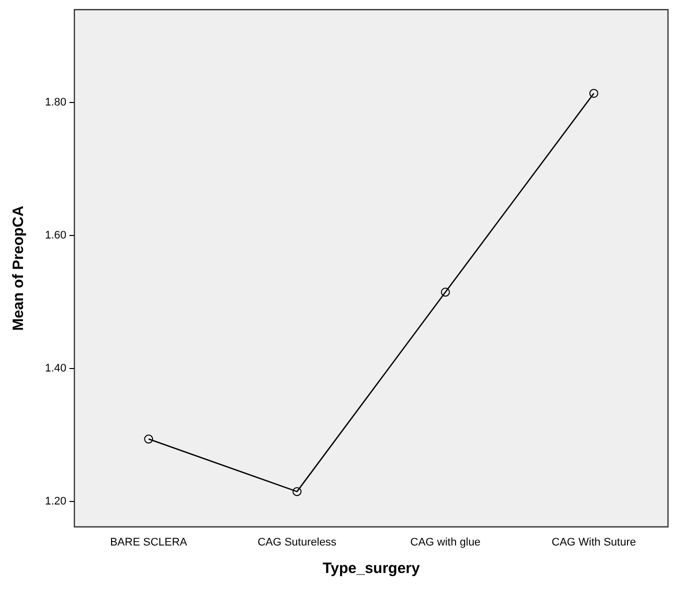  What do you see at coordinates (55, 502) in the screenshot?
I see `y-tick-label: 1.20` at bounding box center [55, 502].